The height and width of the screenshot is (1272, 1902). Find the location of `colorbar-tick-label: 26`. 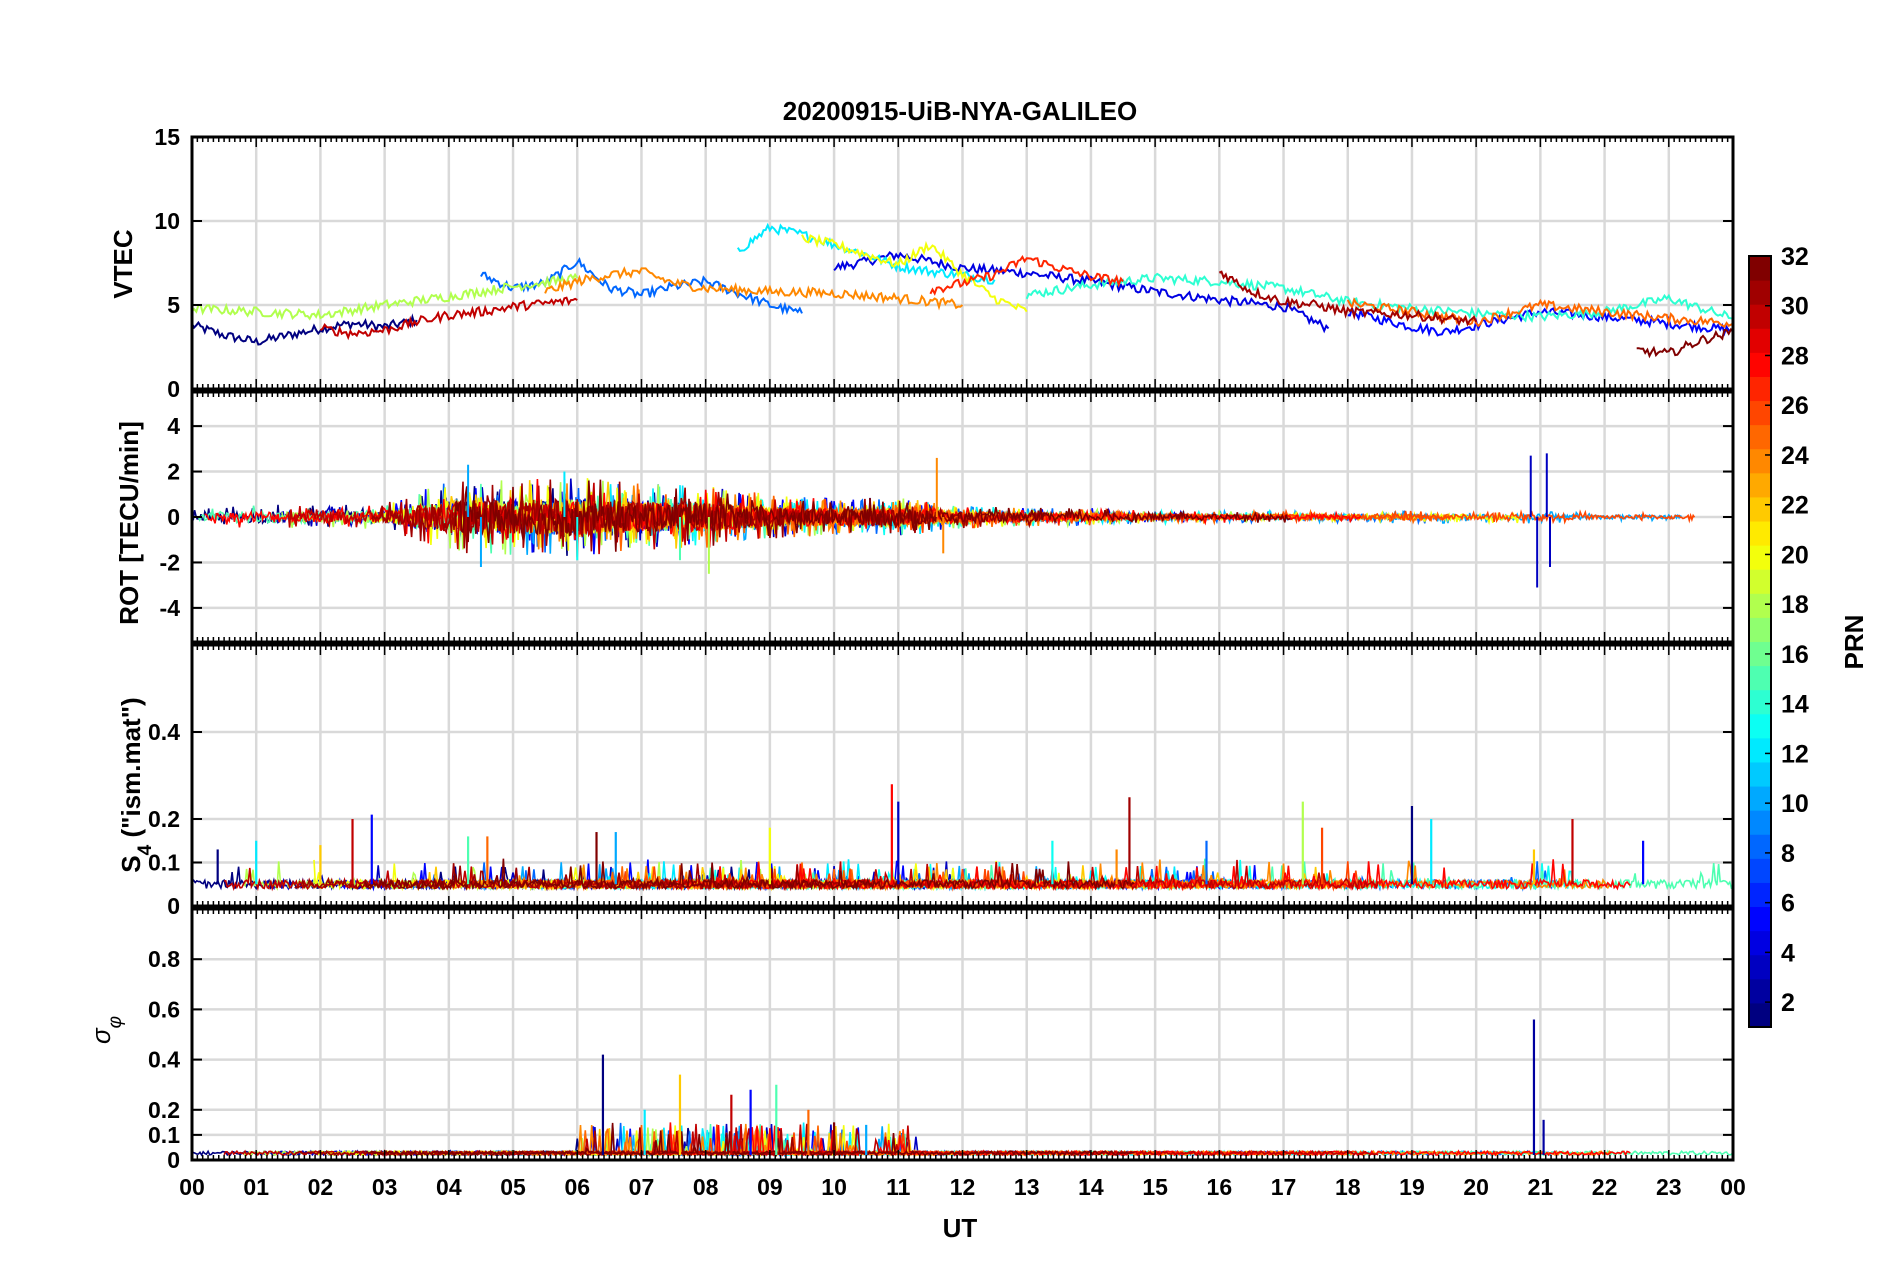

colorbar-tick-label: 26 is located at coordinates (1795, 406).